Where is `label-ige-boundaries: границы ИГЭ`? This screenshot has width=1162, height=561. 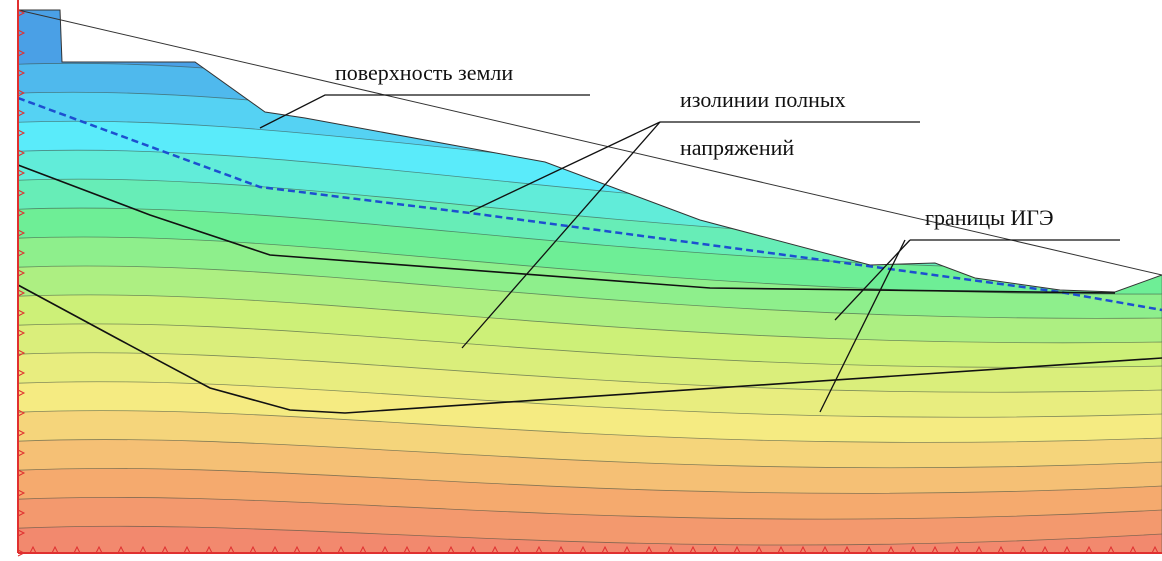
label-ige-boundaries: границы ИГЭ is located at coordinates (989, 217).